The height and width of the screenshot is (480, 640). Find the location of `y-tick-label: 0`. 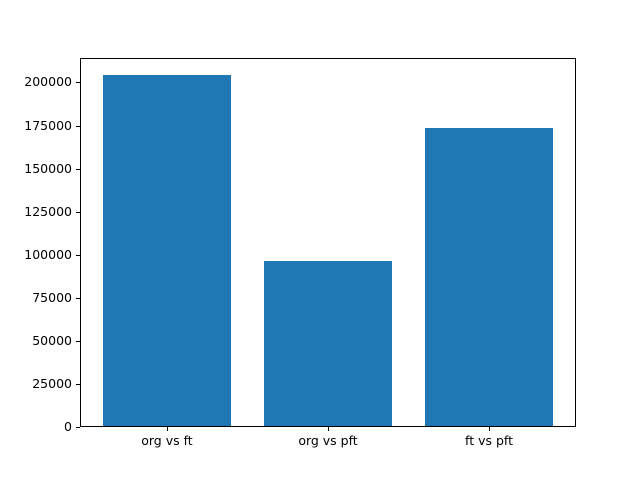

y-tick-label: 0 is located at coordinates (68, 426).